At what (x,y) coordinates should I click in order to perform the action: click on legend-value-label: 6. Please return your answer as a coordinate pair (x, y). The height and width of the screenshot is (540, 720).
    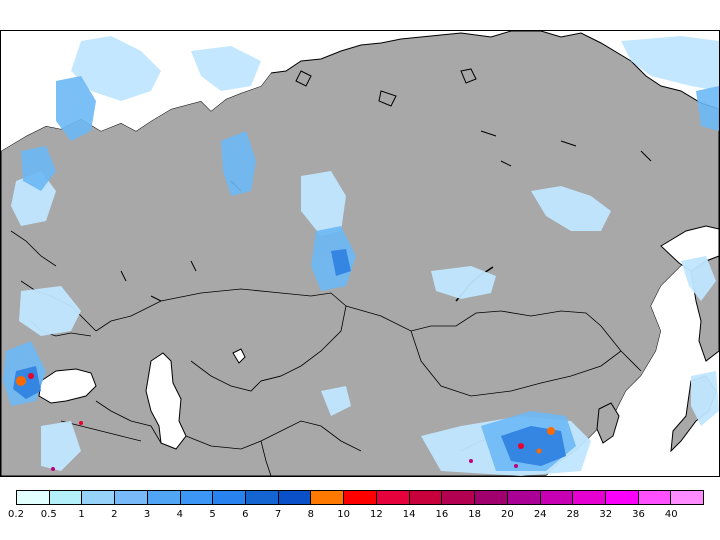
    Looking at the image, I should click on (245, 514).